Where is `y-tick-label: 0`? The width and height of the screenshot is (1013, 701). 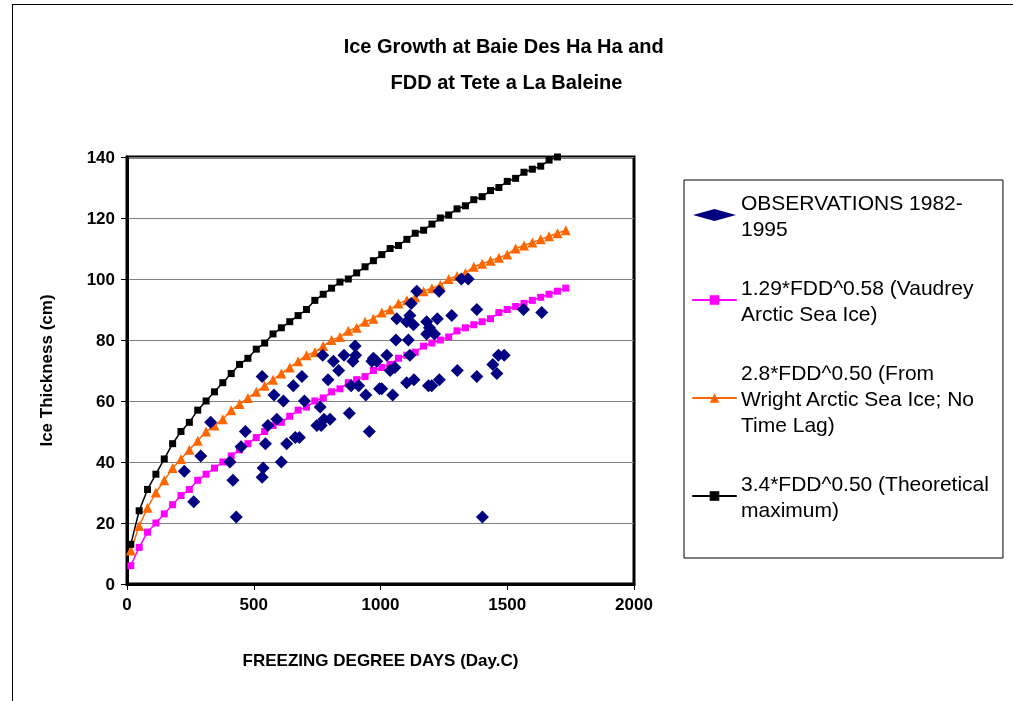
y-tick-label: 0 is located at coordinates (110, 584).